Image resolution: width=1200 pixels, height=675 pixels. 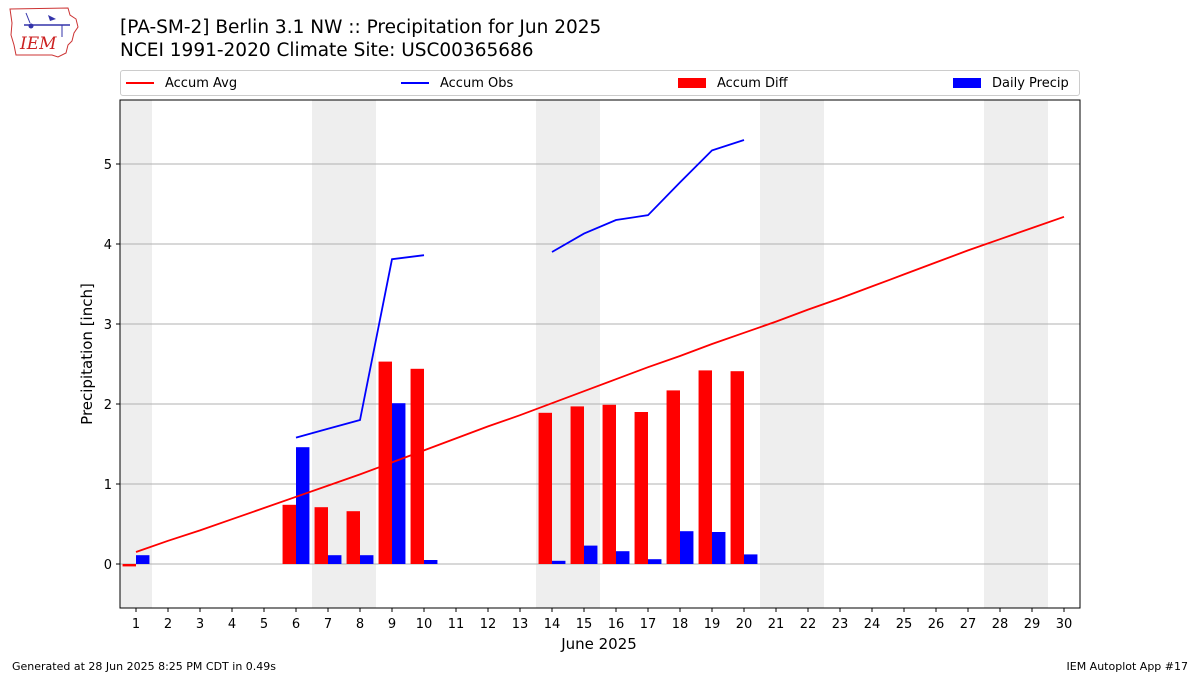 What do you see at coordinates (1127, 666) in the screenshot?
I see `footer-app: IEM Autoplot App #17` at bounding box center [1127, 666].